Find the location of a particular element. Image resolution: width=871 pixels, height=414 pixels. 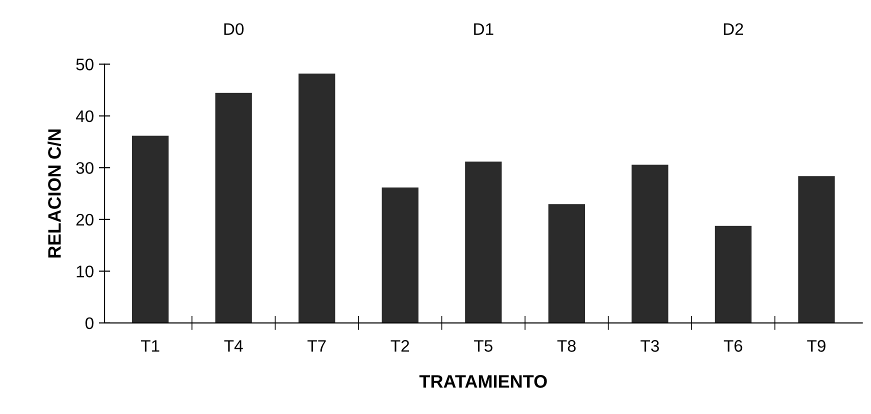

y-tick-label: 50 is located at coordinates (85, 64).